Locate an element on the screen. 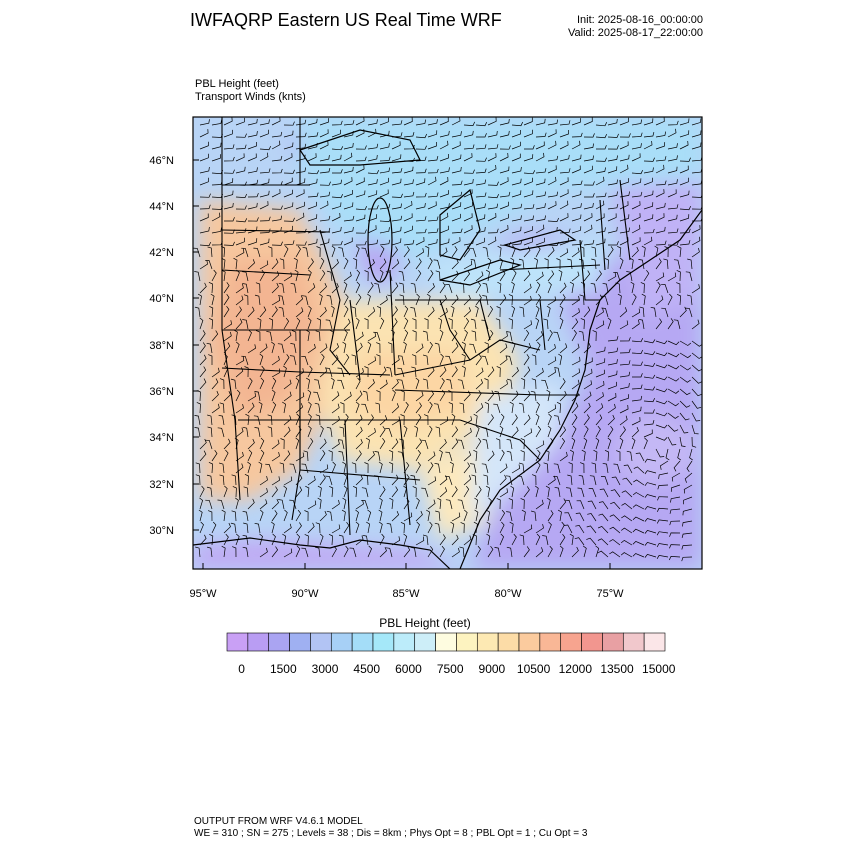  lon-label: 75°W is located at coordinates (610, 594).